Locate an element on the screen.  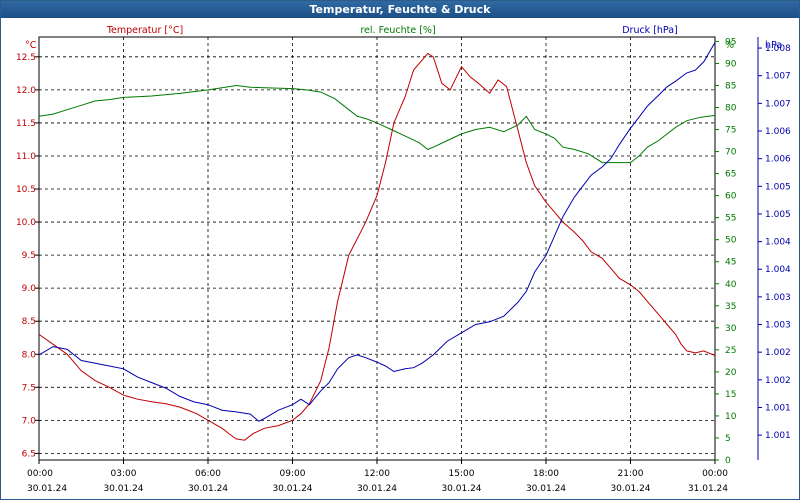
legend-temperature: Temperatur [°C] is located at coordinates (144, 30).